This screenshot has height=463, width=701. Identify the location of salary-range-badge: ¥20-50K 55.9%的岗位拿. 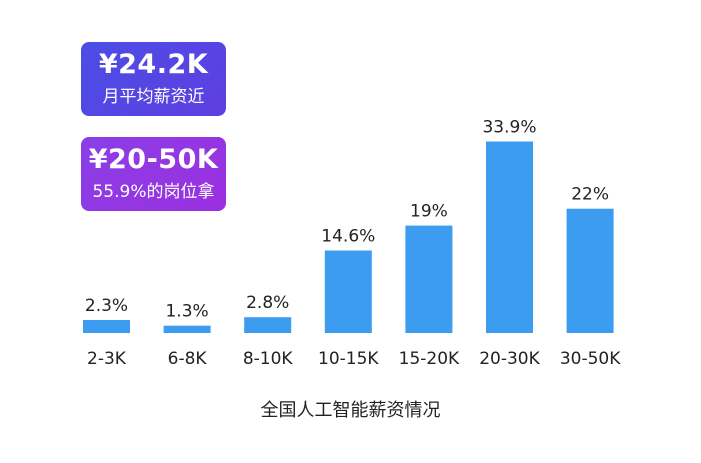
(153, 174).